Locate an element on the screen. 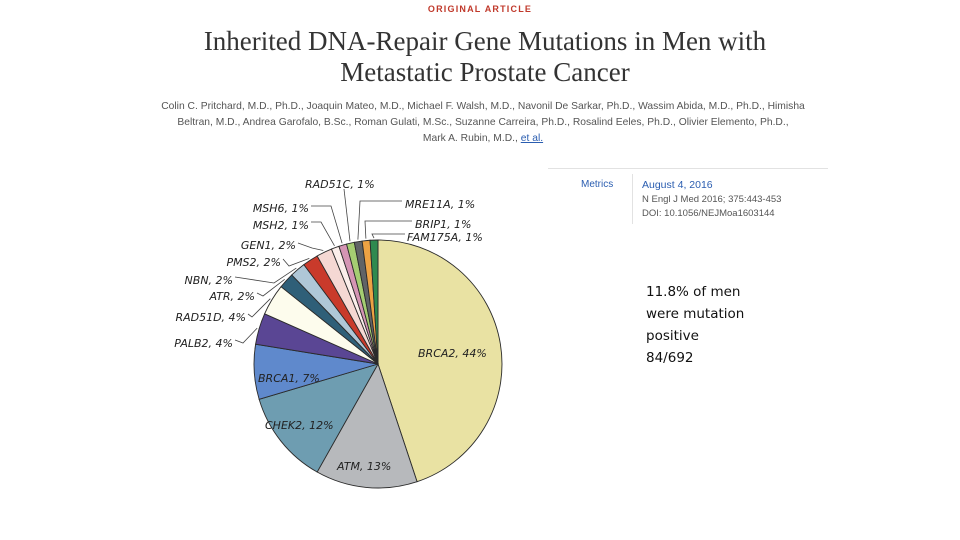  pie-label-nbn: NBN, 2% is located at coordinates (209, 280).